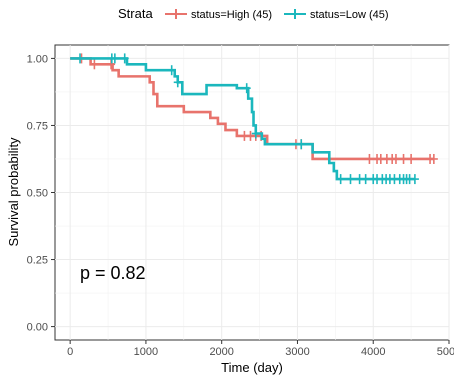 The height and width of the screenshot is (378, 454). I want to click on y-tick-label: 1.00, so click(37, 59).